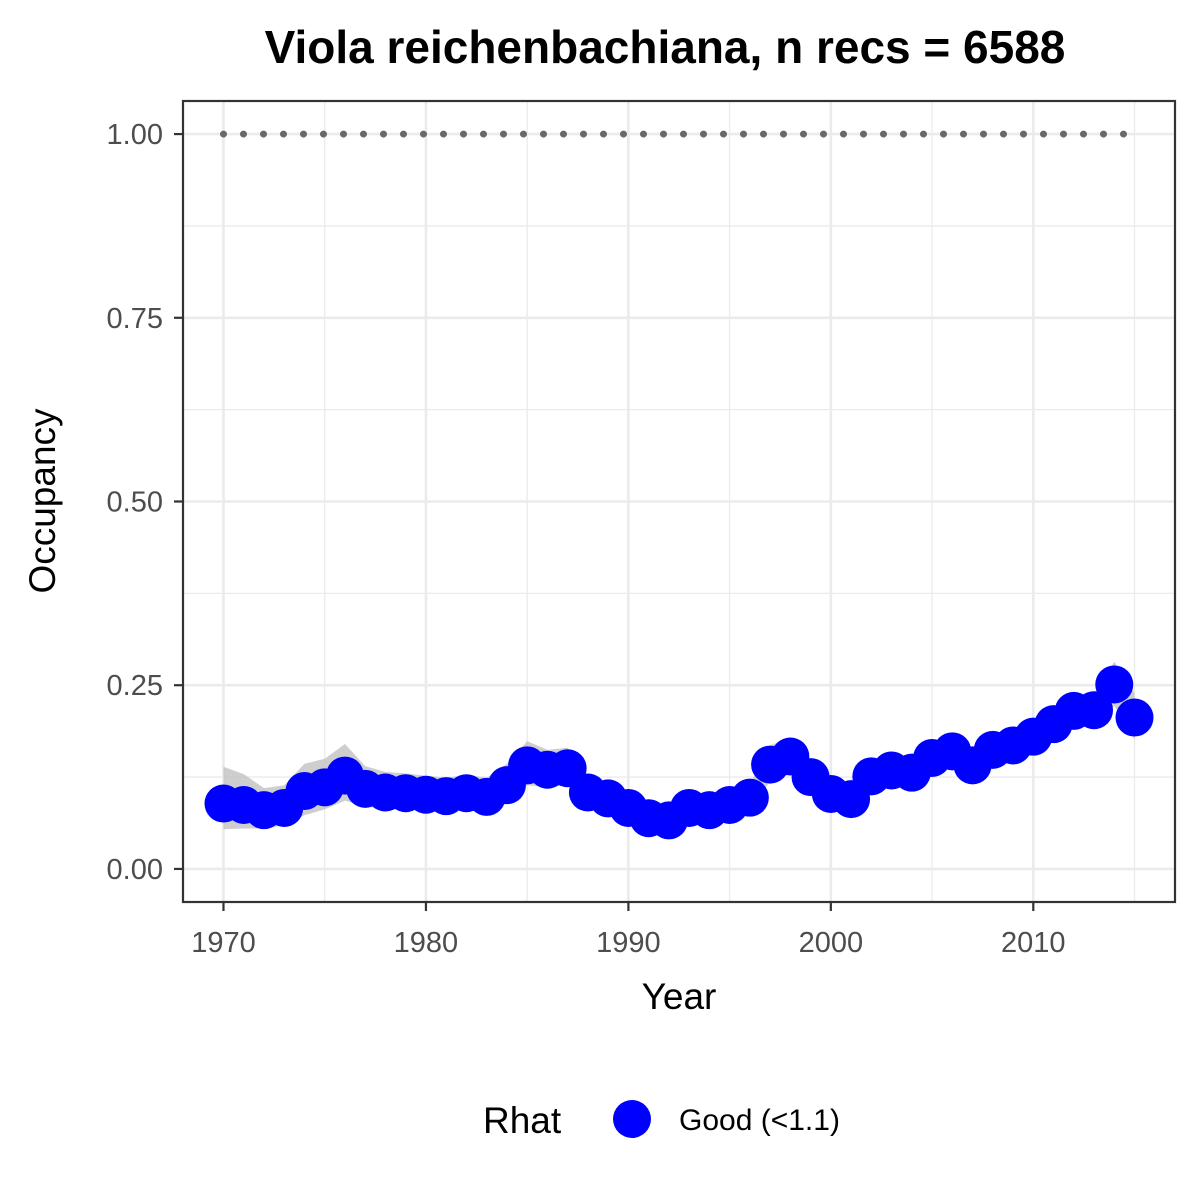 The height and width of the screenshot is (1200, 1200). Describe the element at coordinates (1094, 710) in the screenshot. I see `data-point-2013` at that location.